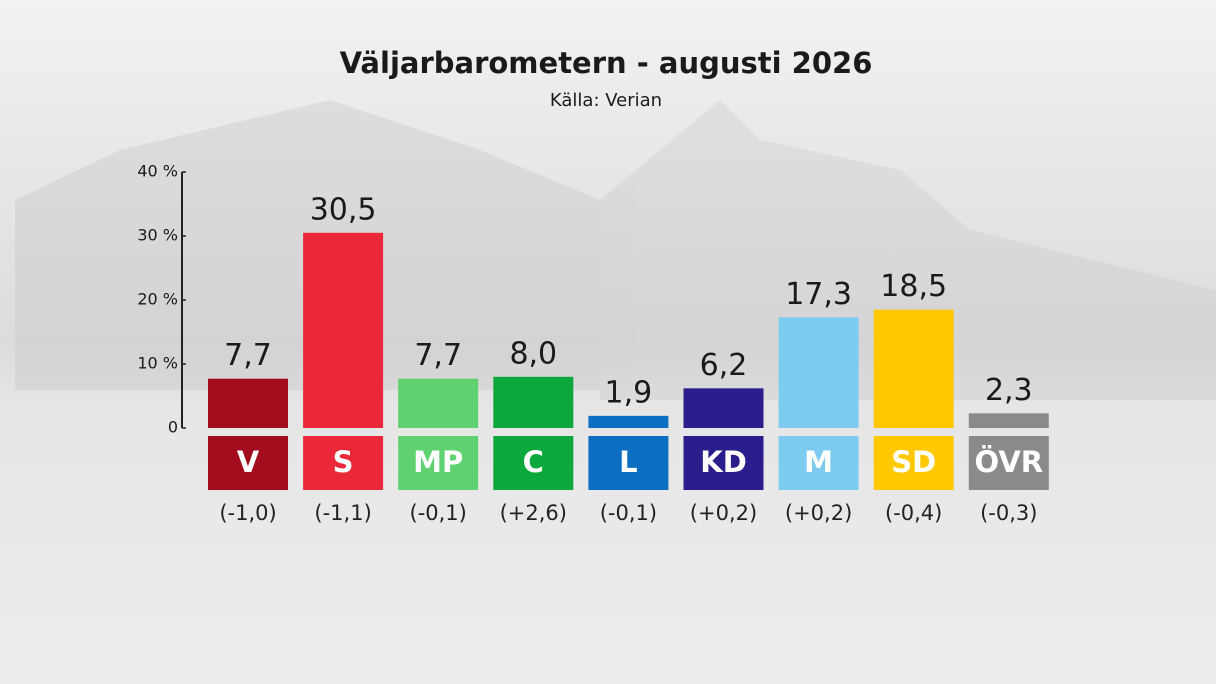 Image resolution: width=1216 pixels, height=684 pixels. I want to click on change-label: (-1,1), so click(342, 513).